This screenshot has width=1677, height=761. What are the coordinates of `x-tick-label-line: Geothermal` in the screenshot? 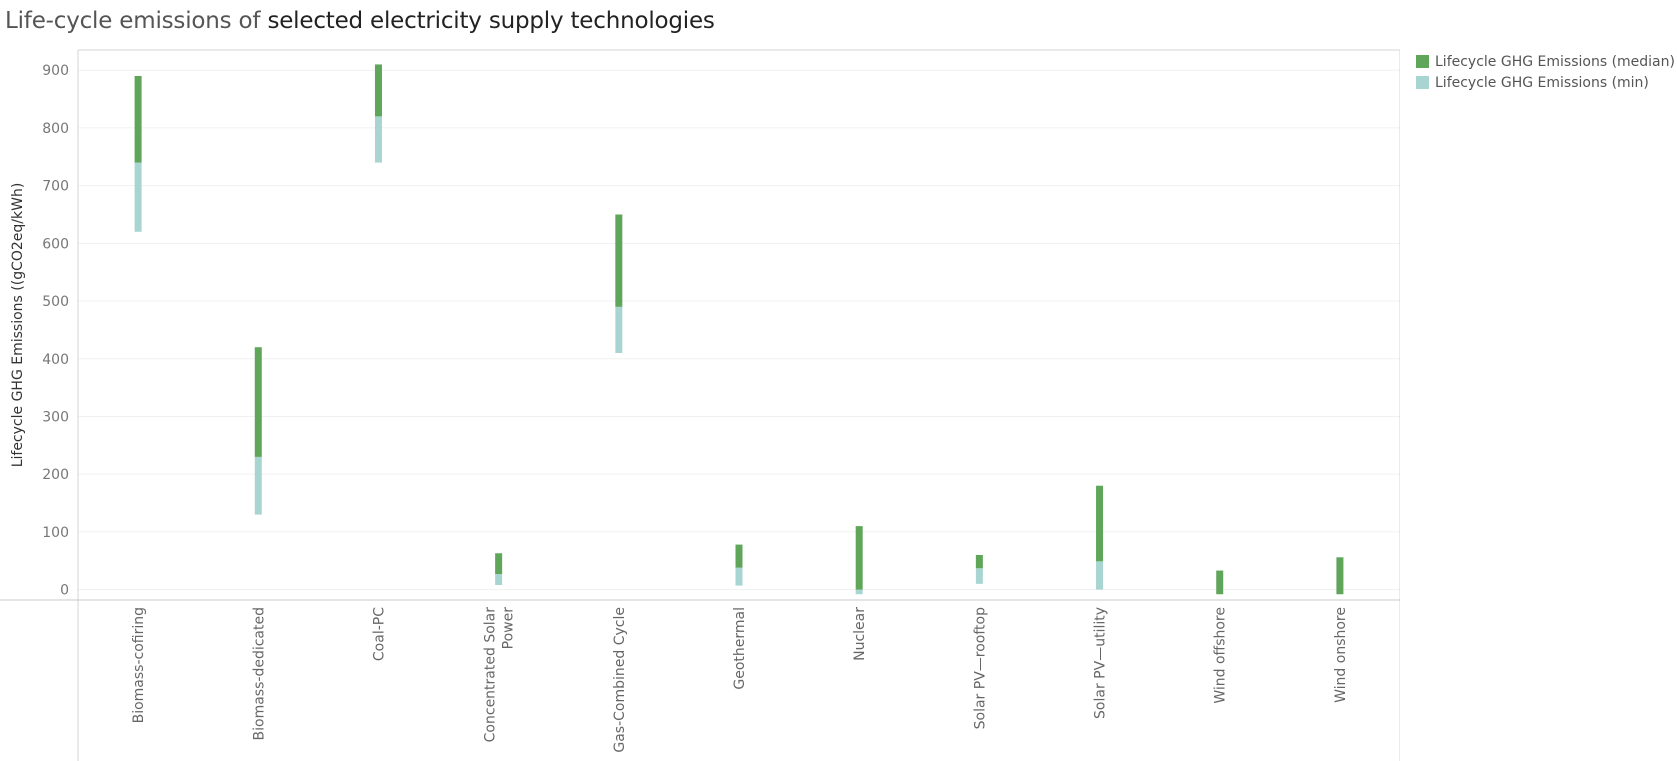 It's located at (740, 648).